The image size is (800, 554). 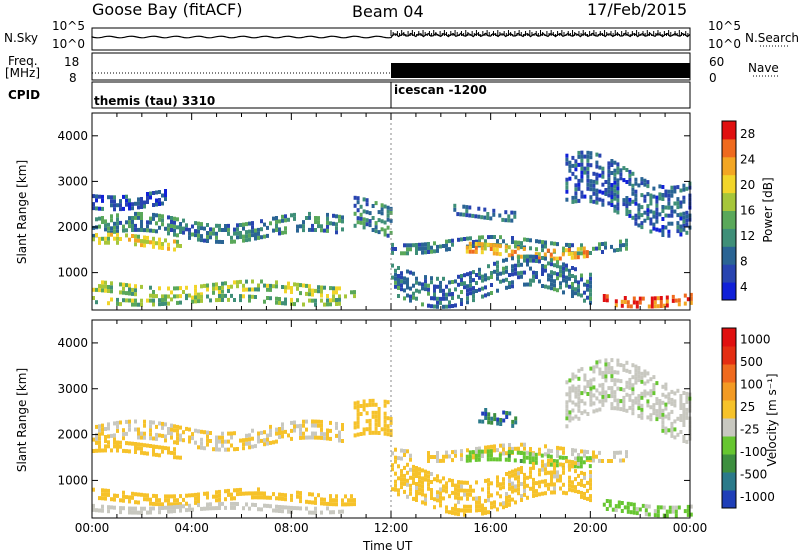 I want to click on power-colorbar-tick: 20, so click(x=747, y=185).